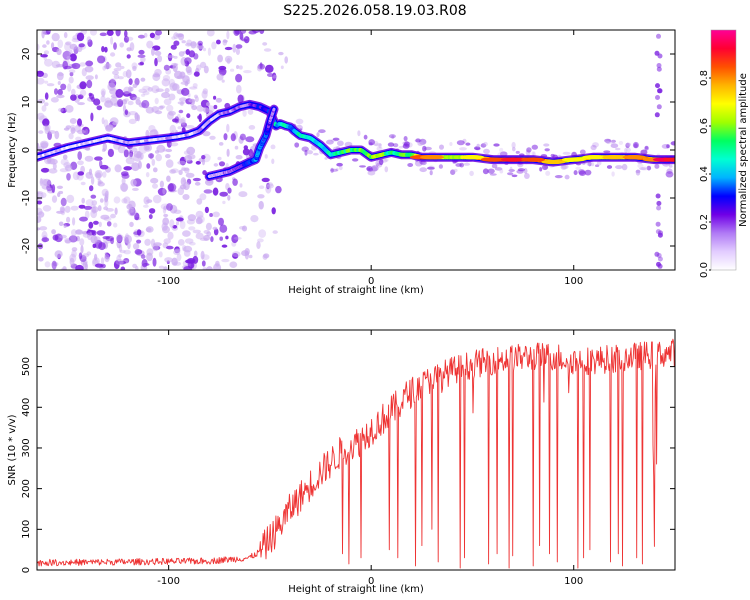 This screenshot has height=600, width=750. Describe the element at coordinates (26, 246) in the screenshot. I see `y-tick-label: -20` at that location.